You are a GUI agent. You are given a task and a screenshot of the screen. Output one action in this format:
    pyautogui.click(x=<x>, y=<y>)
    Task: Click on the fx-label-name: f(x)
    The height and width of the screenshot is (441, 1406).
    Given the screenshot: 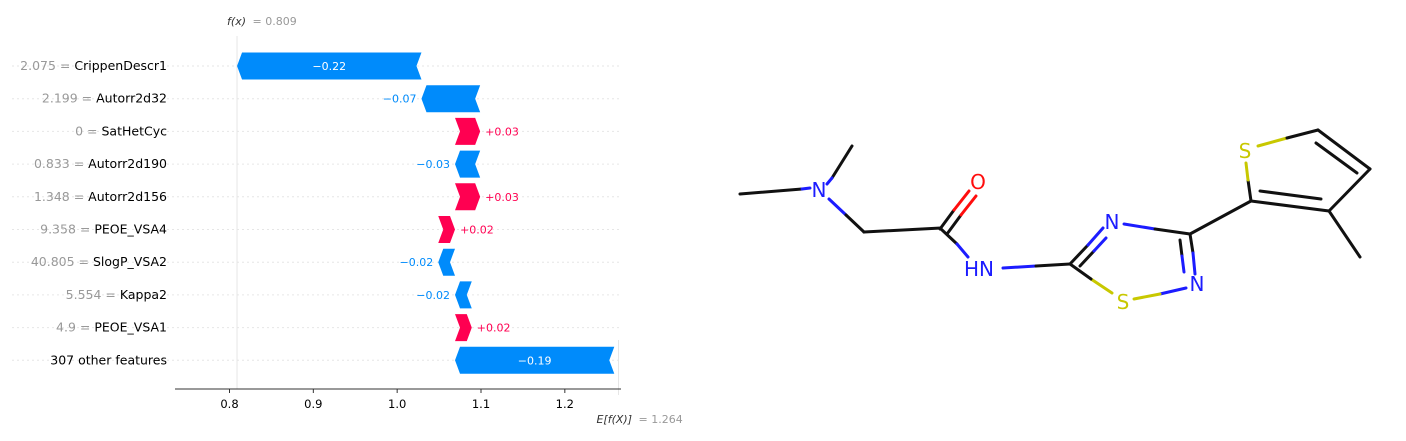 What is the action you would take?
    pyautogui.click(x=236, y=21)
    